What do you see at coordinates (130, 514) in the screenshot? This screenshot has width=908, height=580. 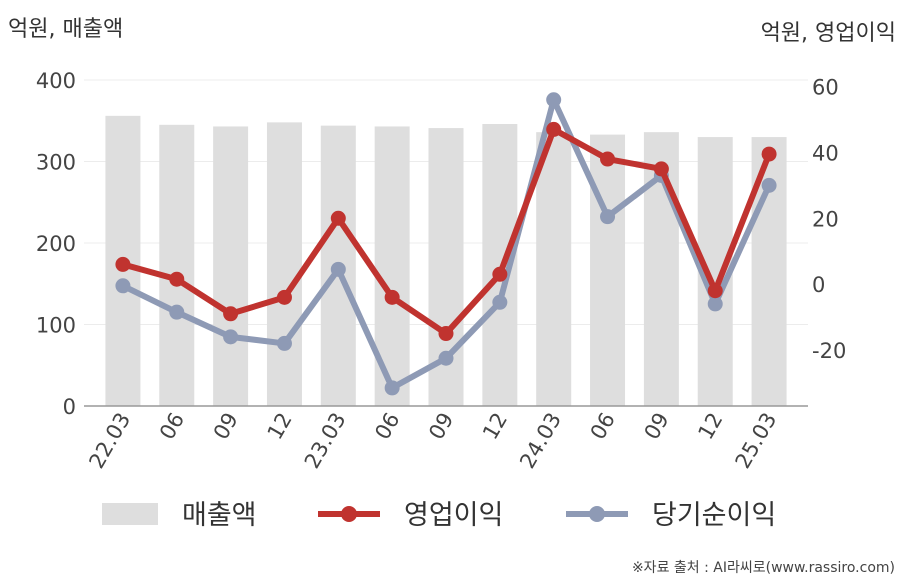 I see `legend-swatch-매출액` at bounding box center [130, 514].